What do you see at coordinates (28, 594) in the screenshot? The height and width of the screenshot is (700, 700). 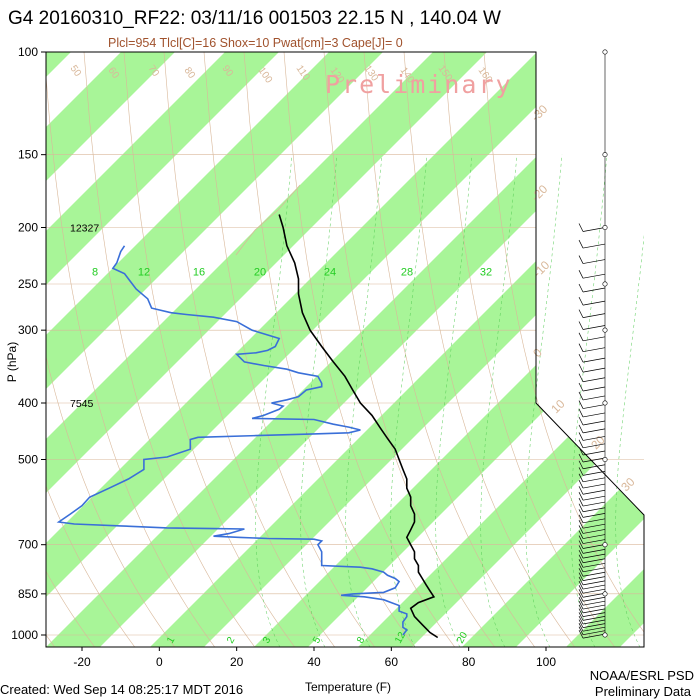 I see `y-tick-label: 850` at bounding box center [28, 594].